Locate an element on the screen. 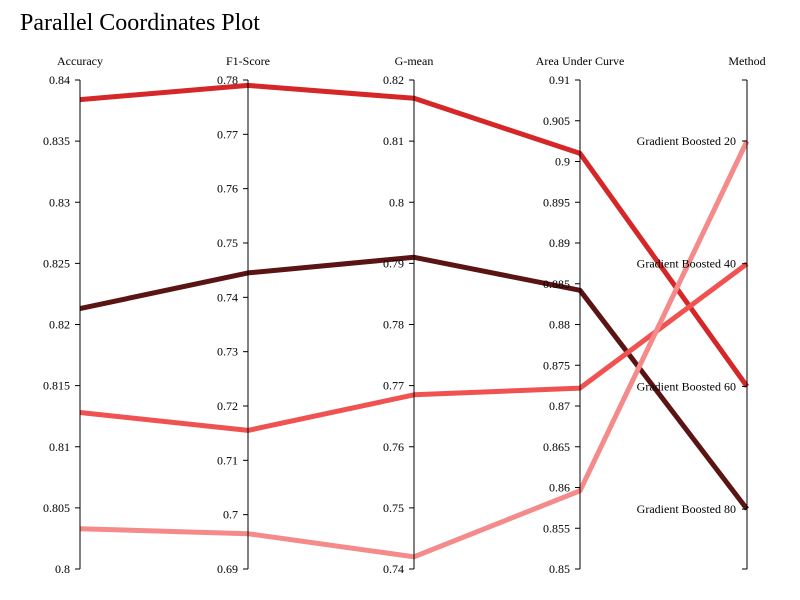 The width and height of the screenshot is (800, 600). method-label: Gradient Boosted 60 is located at coordinates (686, 386).